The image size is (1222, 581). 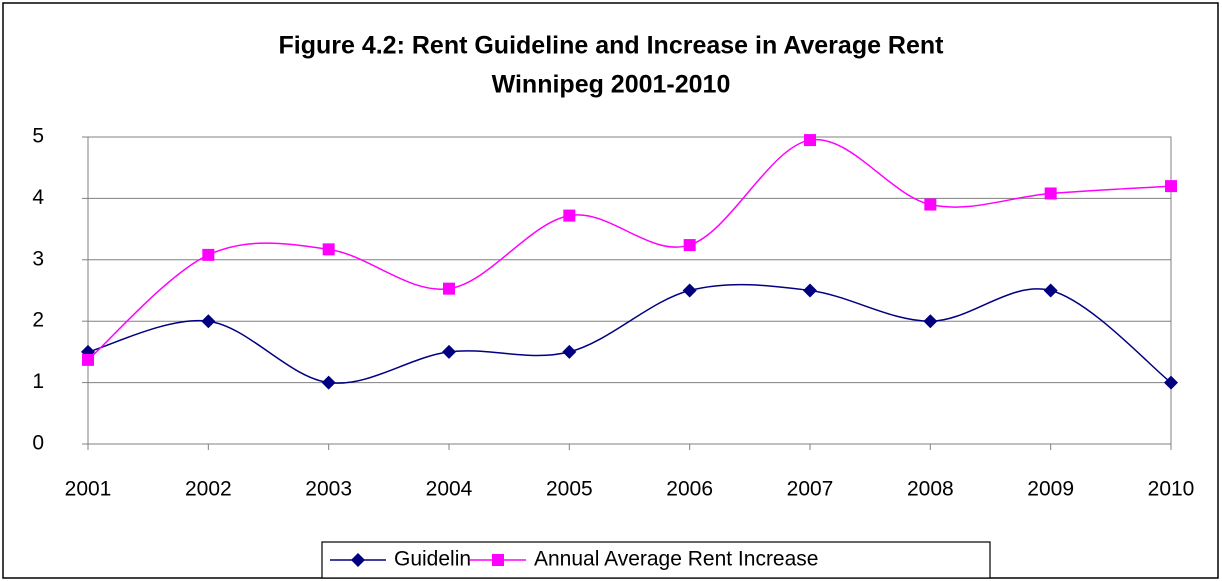 I want to click on y-tick-label: 0, so click(x=38, y=443).